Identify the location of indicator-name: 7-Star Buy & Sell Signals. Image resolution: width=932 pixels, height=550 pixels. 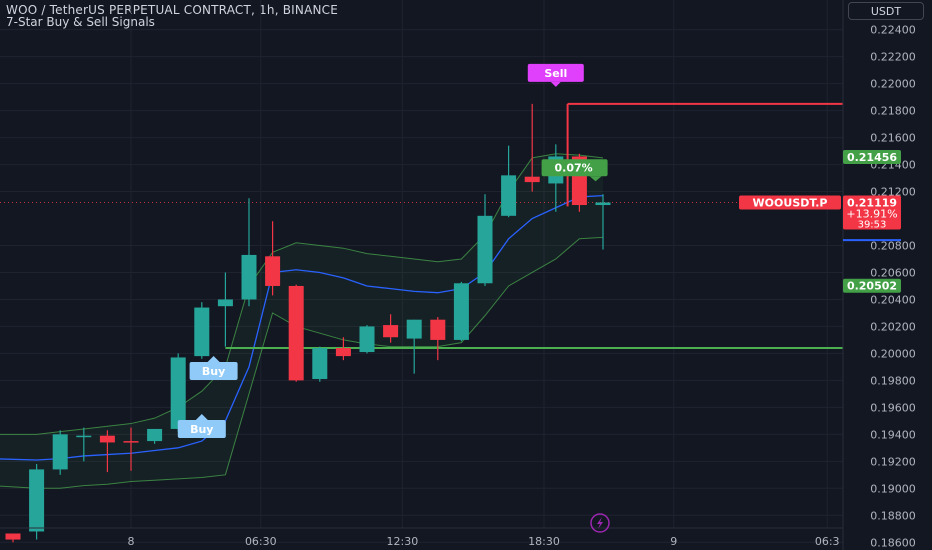
(80, 22).